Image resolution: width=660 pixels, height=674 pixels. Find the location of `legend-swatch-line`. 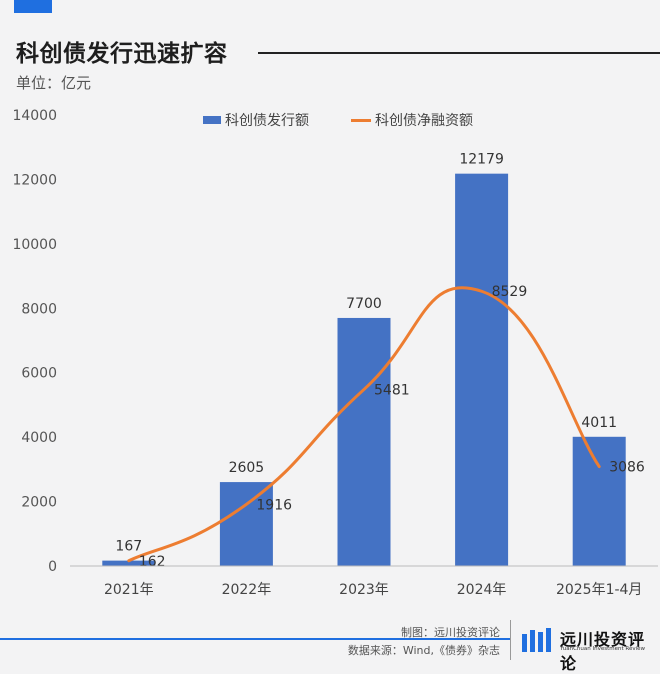

legend-swatch-line is located at coordinates (361, 120).